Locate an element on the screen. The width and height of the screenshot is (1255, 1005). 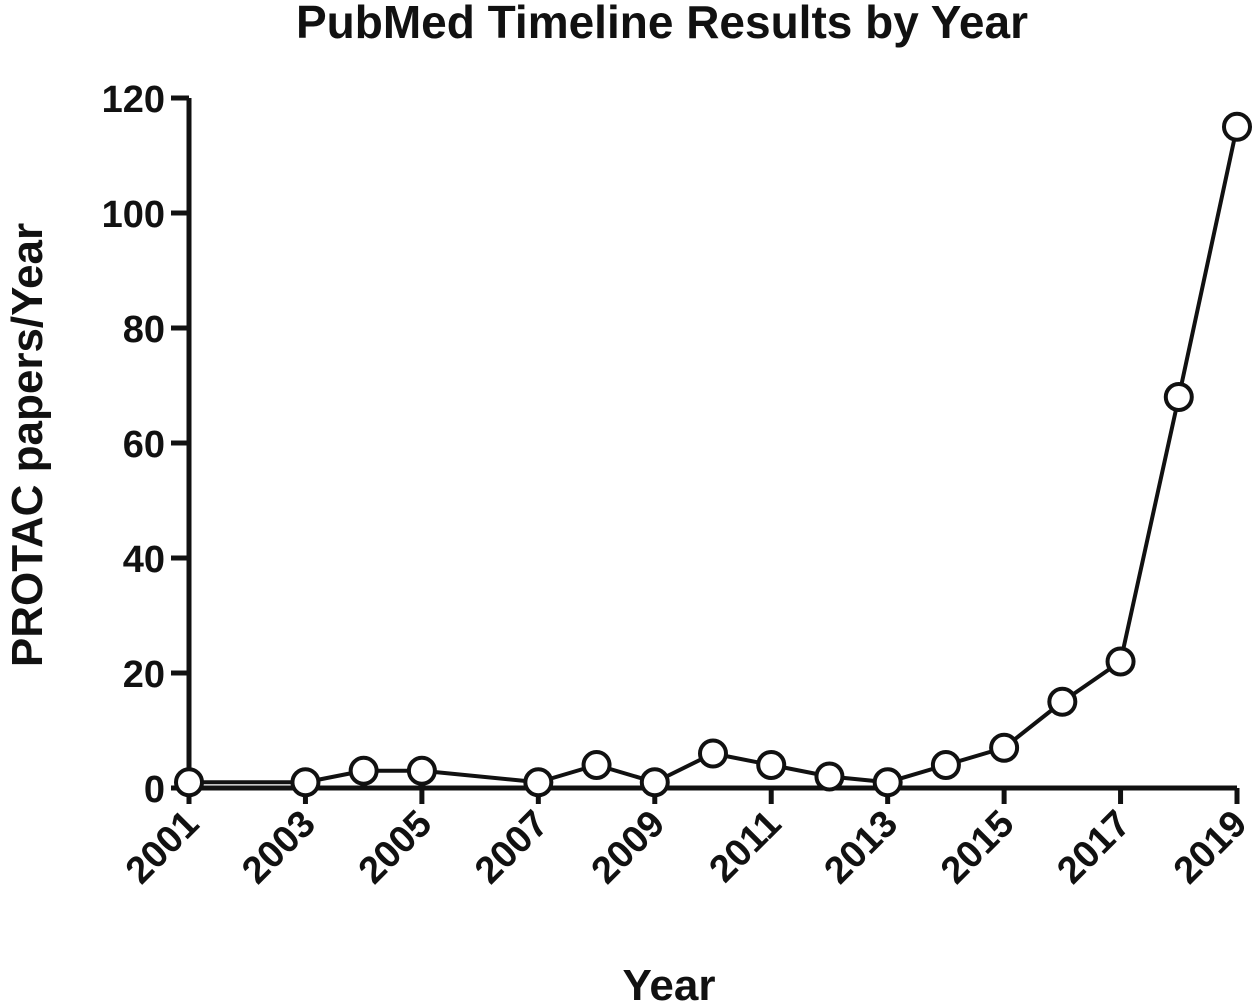
data-point-2014 is located at coordinates (945, 765).